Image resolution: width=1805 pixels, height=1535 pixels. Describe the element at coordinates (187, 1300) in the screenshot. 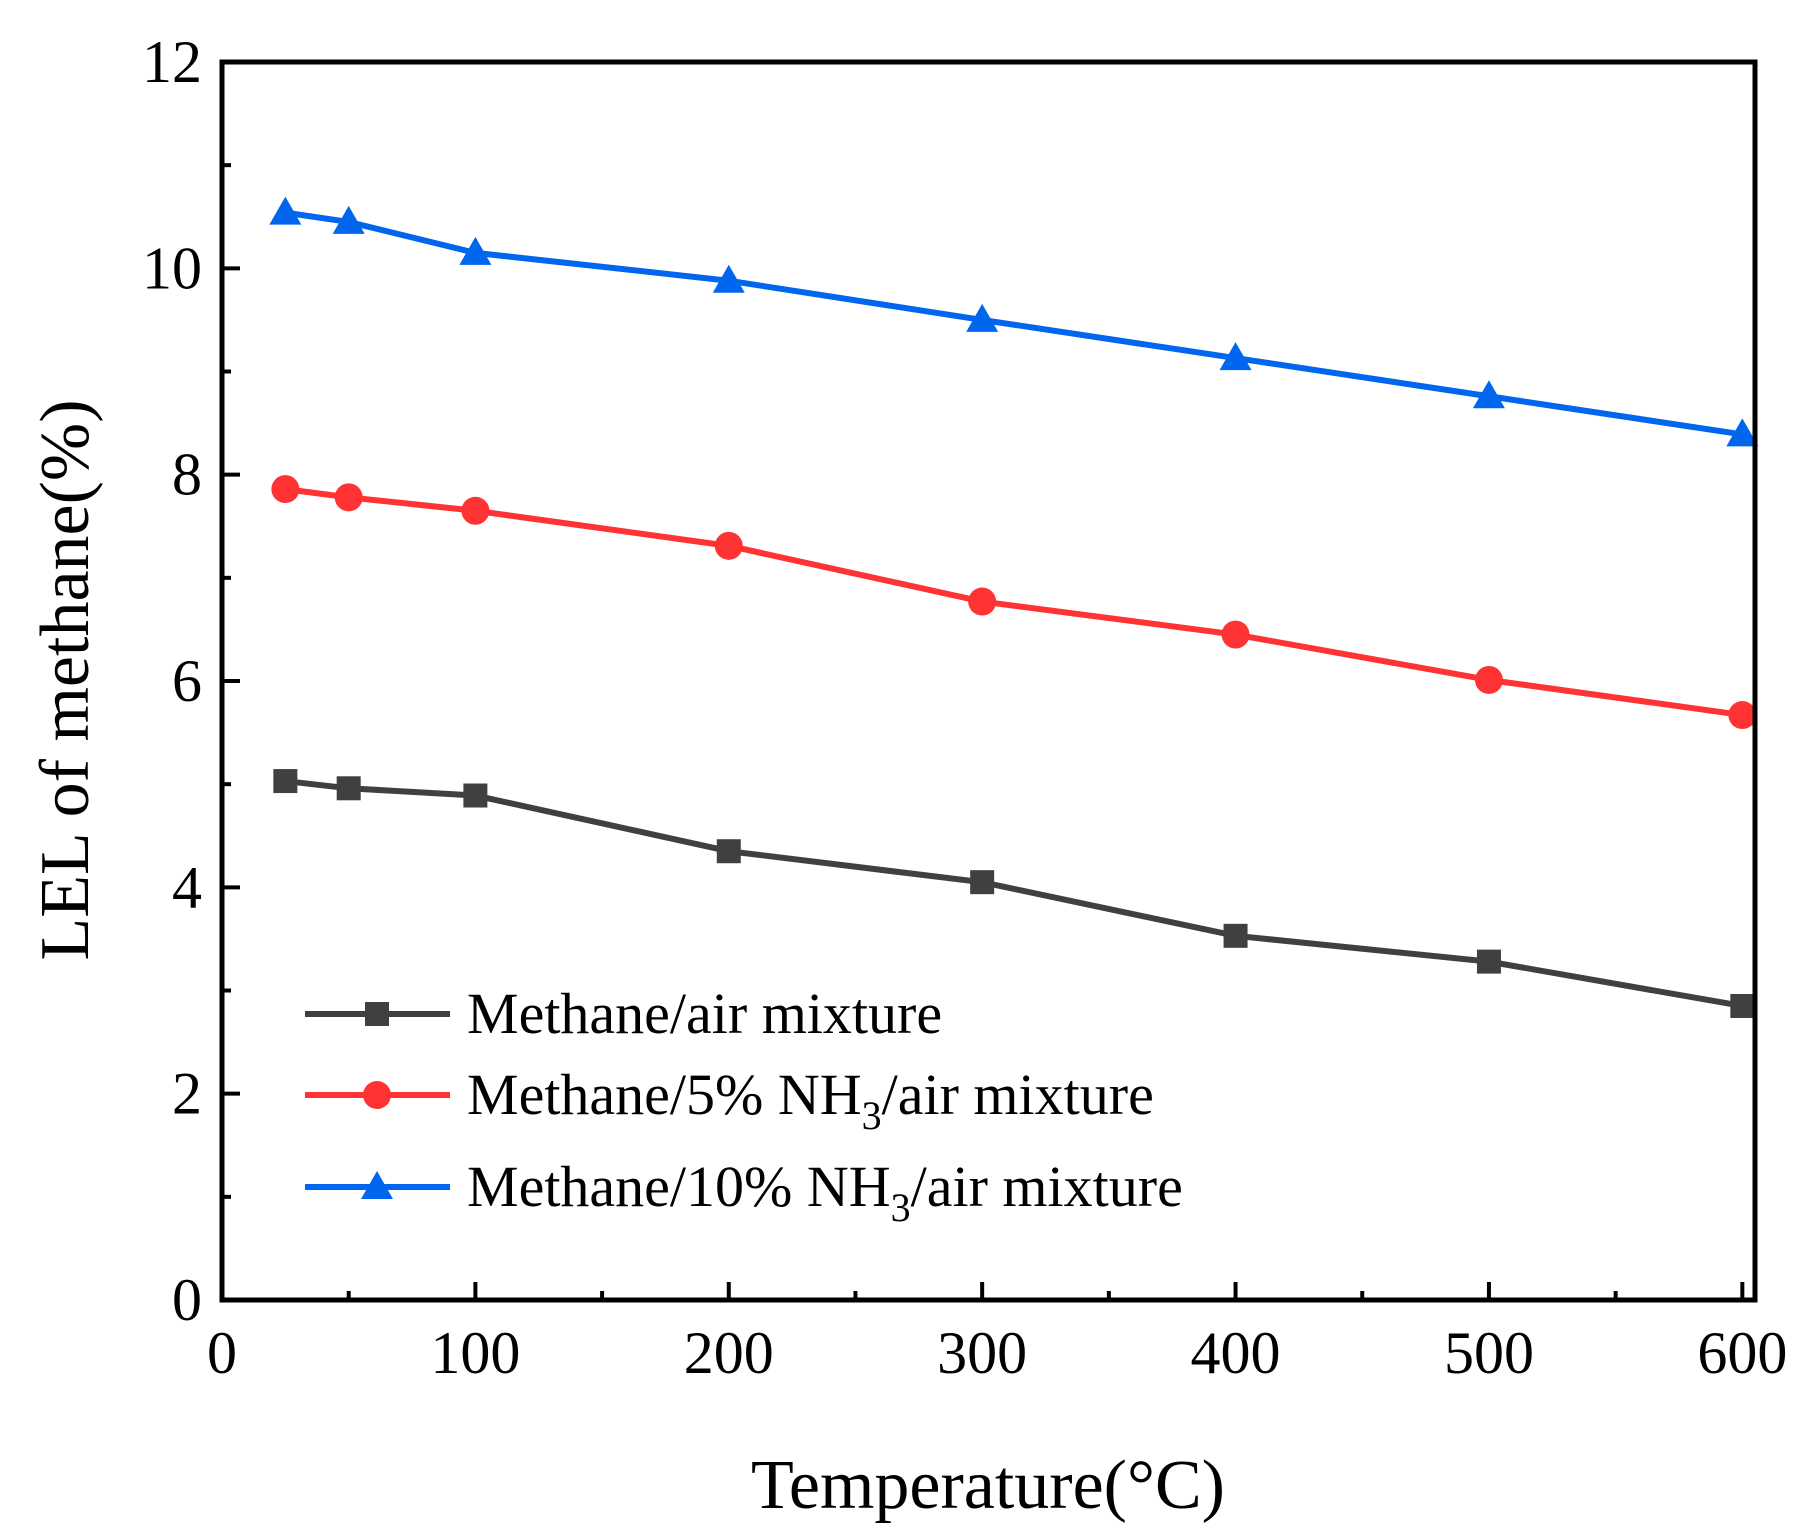

I see `y-tick-label: 0` at that location.